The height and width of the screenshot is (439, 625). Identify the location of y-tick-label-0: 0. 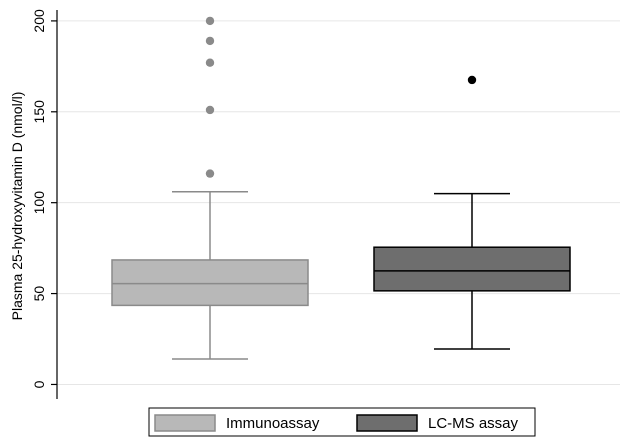
(39, 384).